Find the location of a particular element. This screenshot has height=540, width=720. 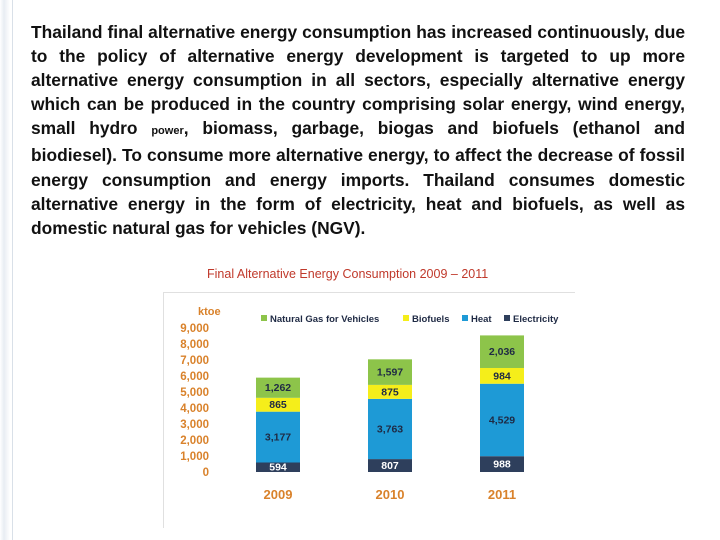

data-label: 875 is located at coordinates (390, 392).